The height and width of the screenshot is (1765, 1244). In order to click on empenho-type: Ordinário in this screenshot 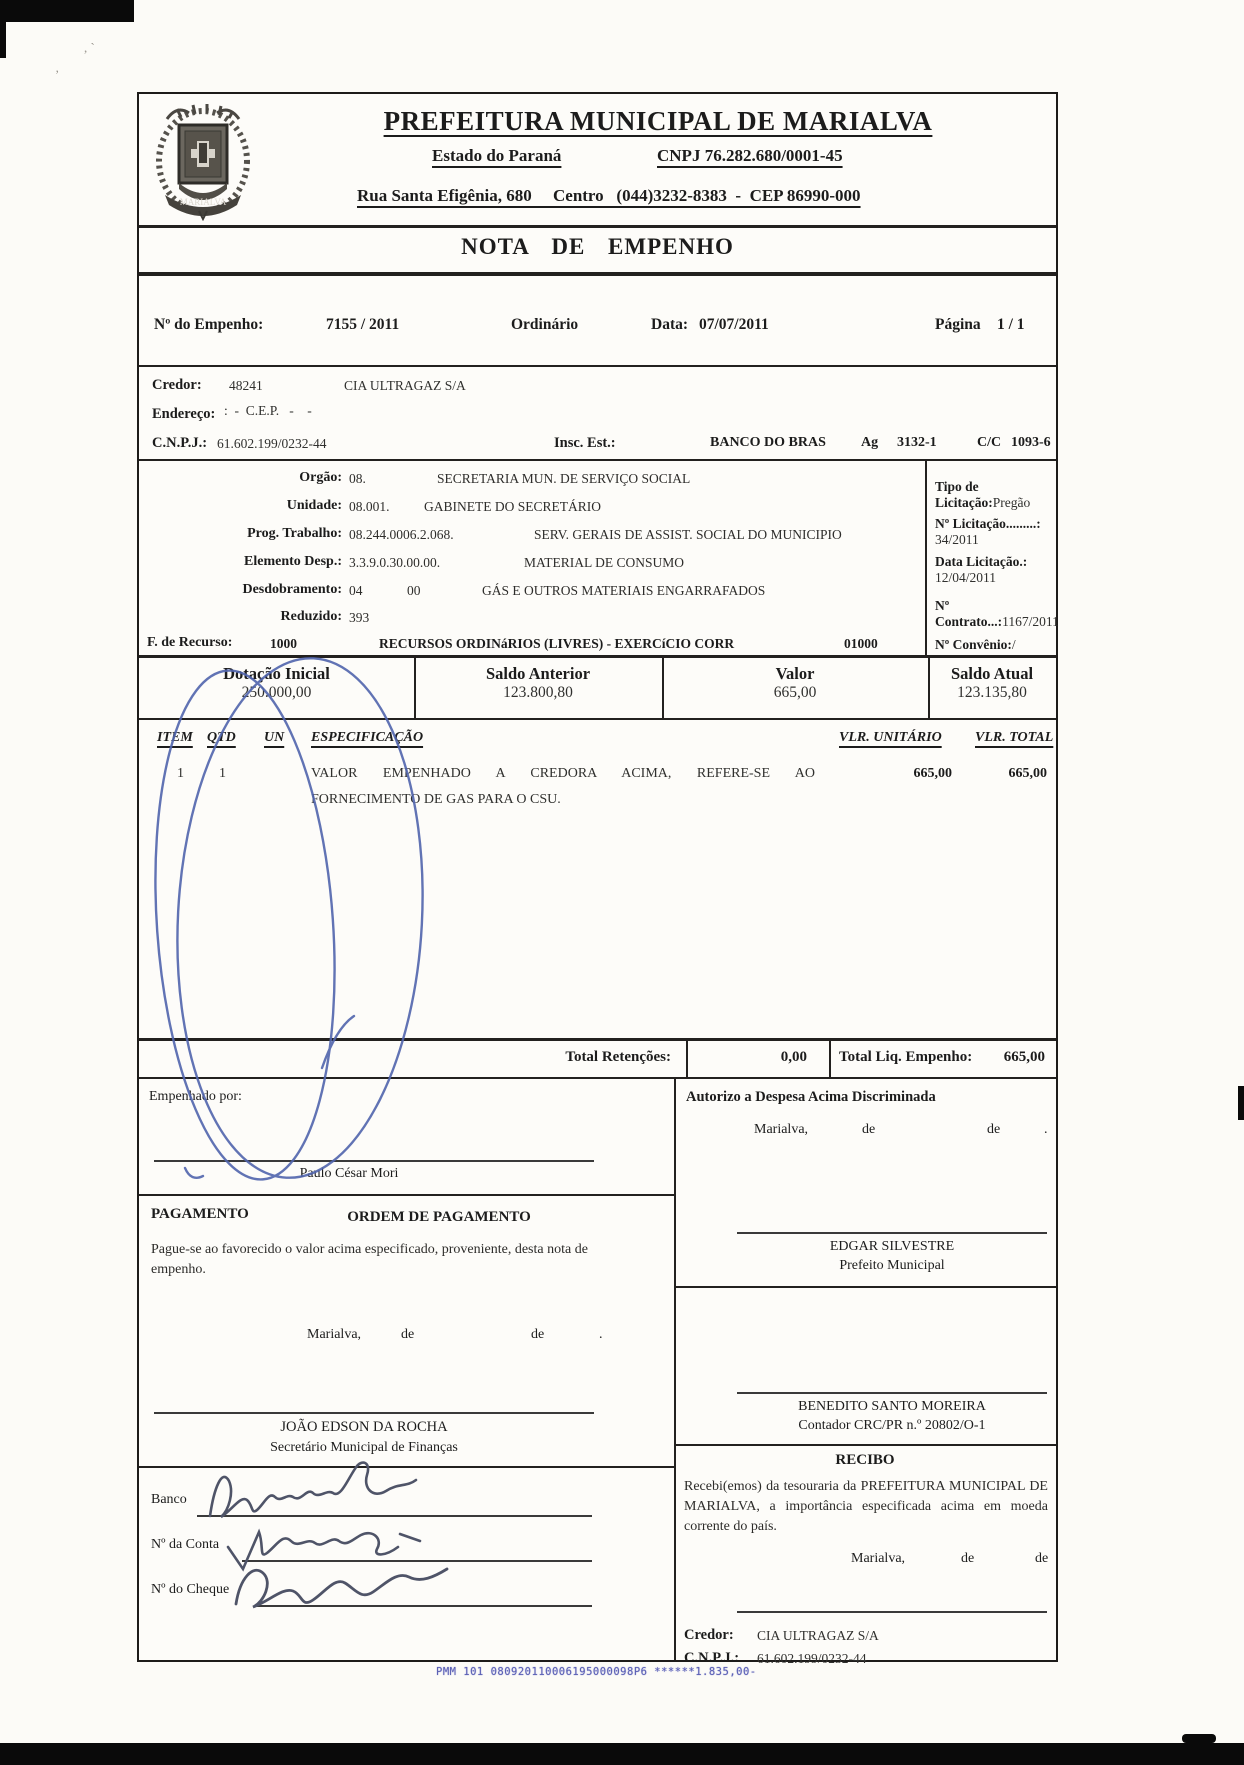, I will do `click(545, 324)`.